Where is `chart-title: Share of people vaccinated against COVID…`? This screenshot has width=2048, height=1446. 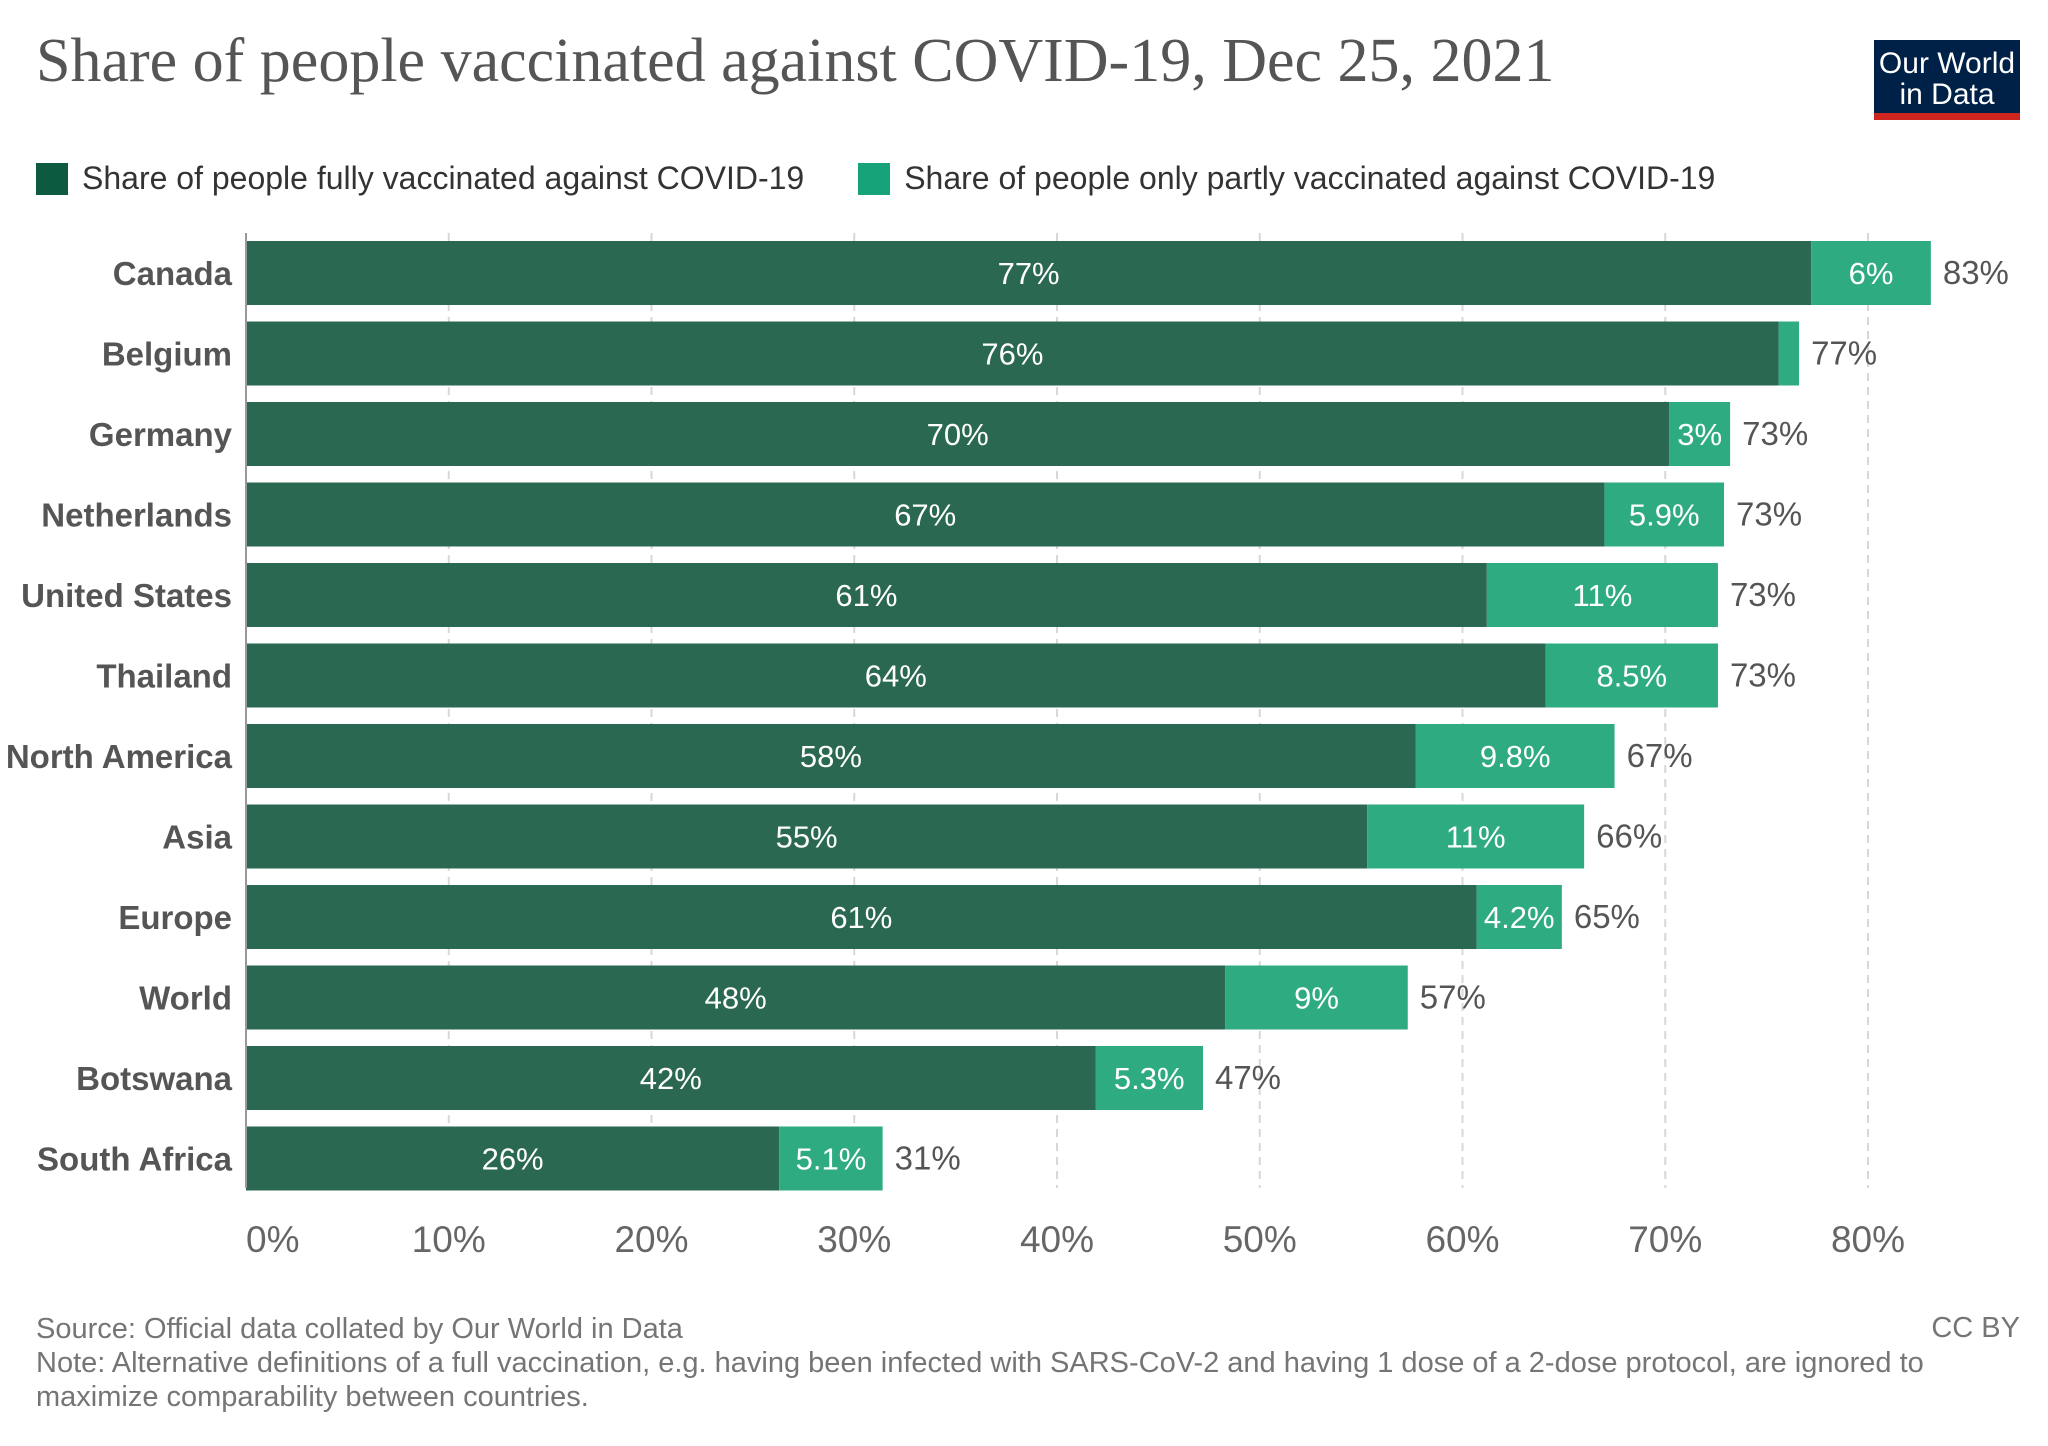 chart-title: Share of people vaccinated against COVID… is located at coordinates (795, 61).